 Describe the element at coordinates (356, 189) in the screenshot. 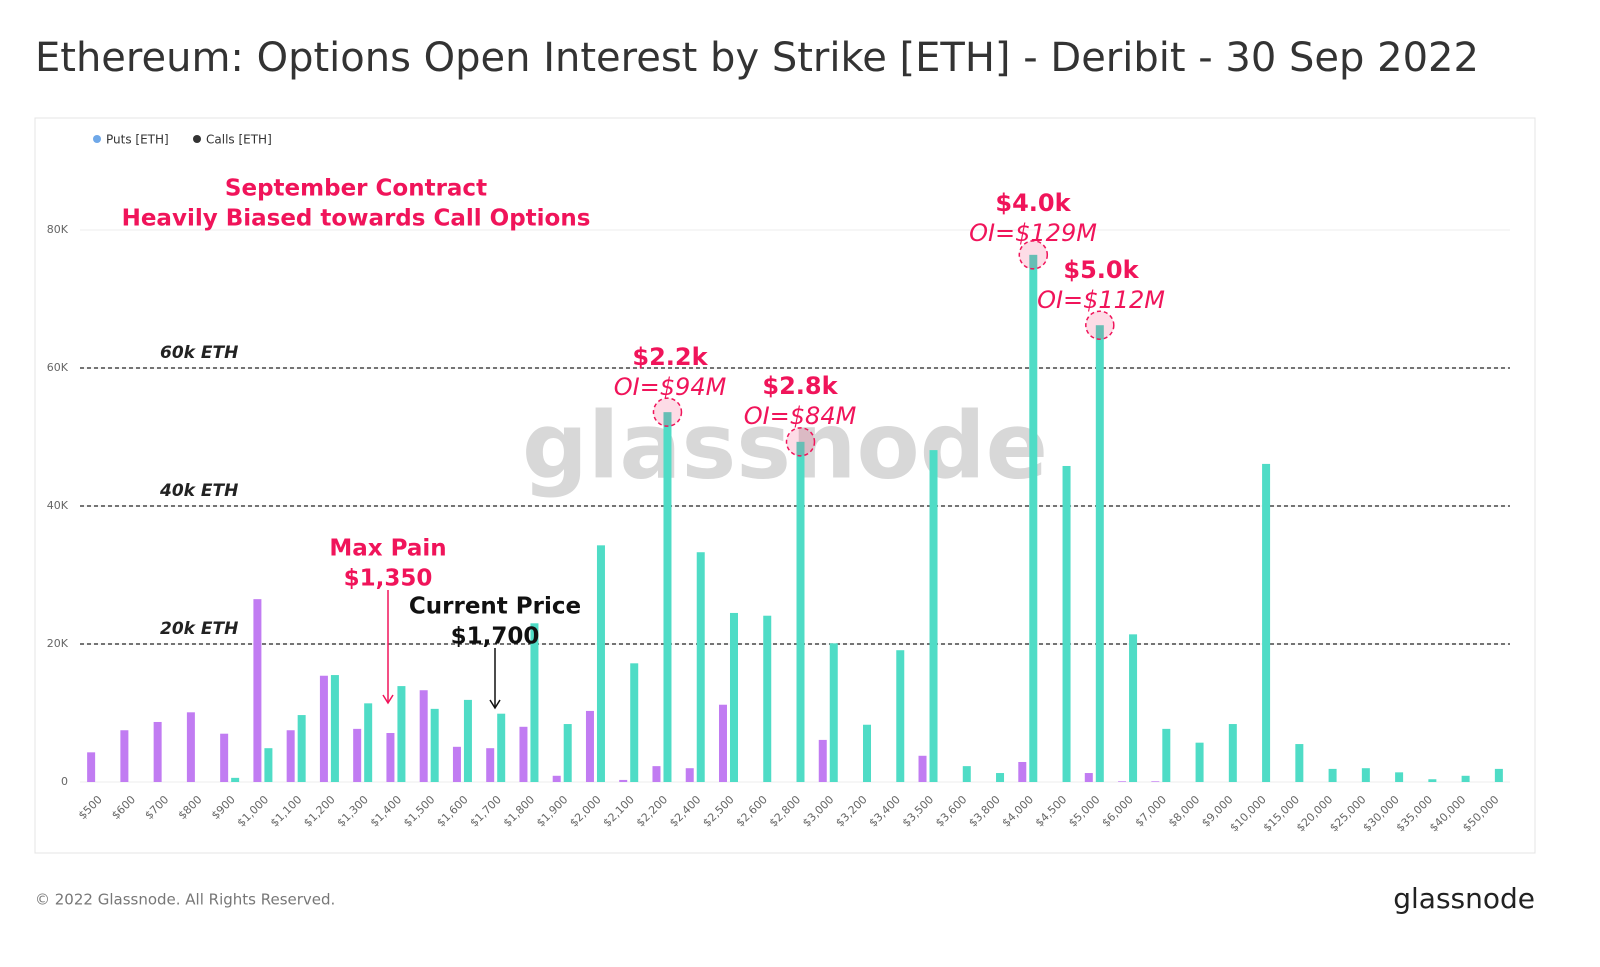

I see `annotation: September Contract` at that location.